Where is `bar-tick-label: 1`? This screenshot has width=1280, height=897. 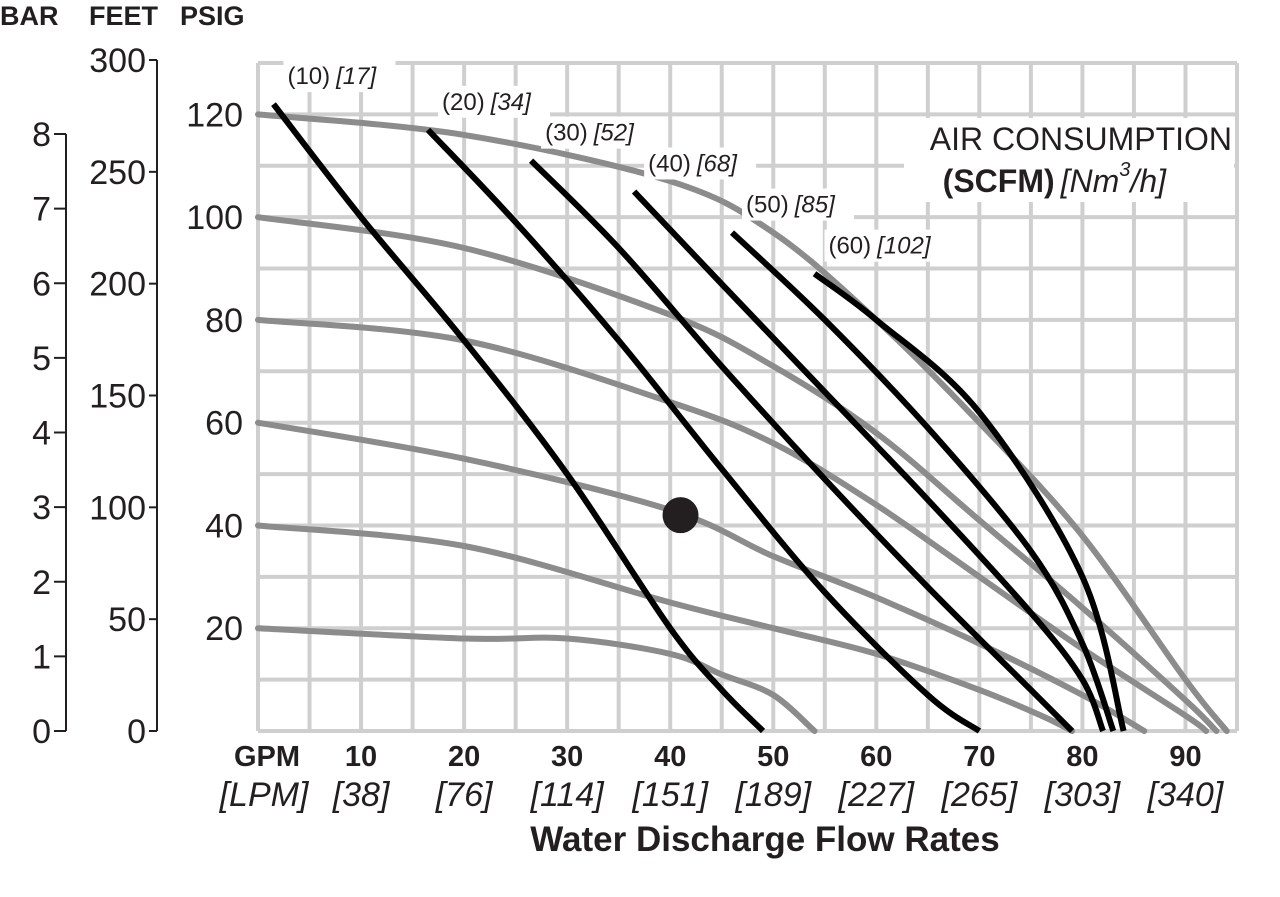 bar-tick-label: 1 is located at coordinates (41, 657).